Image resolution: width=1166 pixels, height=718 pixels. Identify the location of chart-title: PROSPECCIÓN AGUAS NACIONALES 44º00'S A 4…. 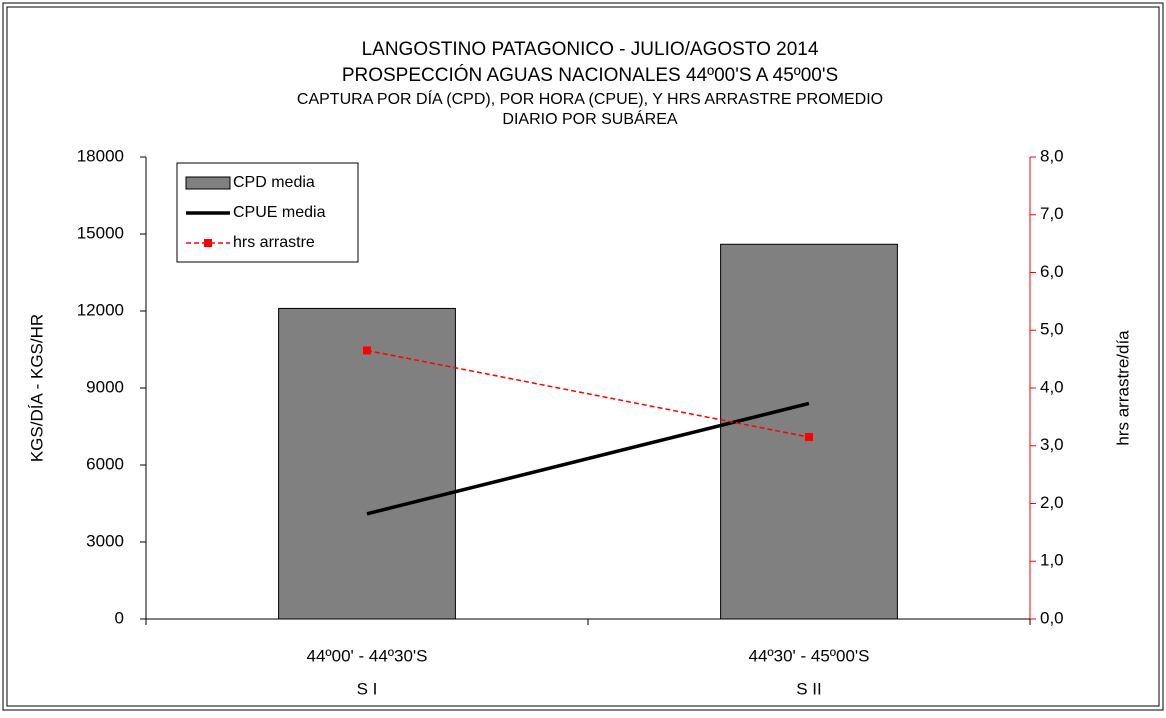
(590, 75).